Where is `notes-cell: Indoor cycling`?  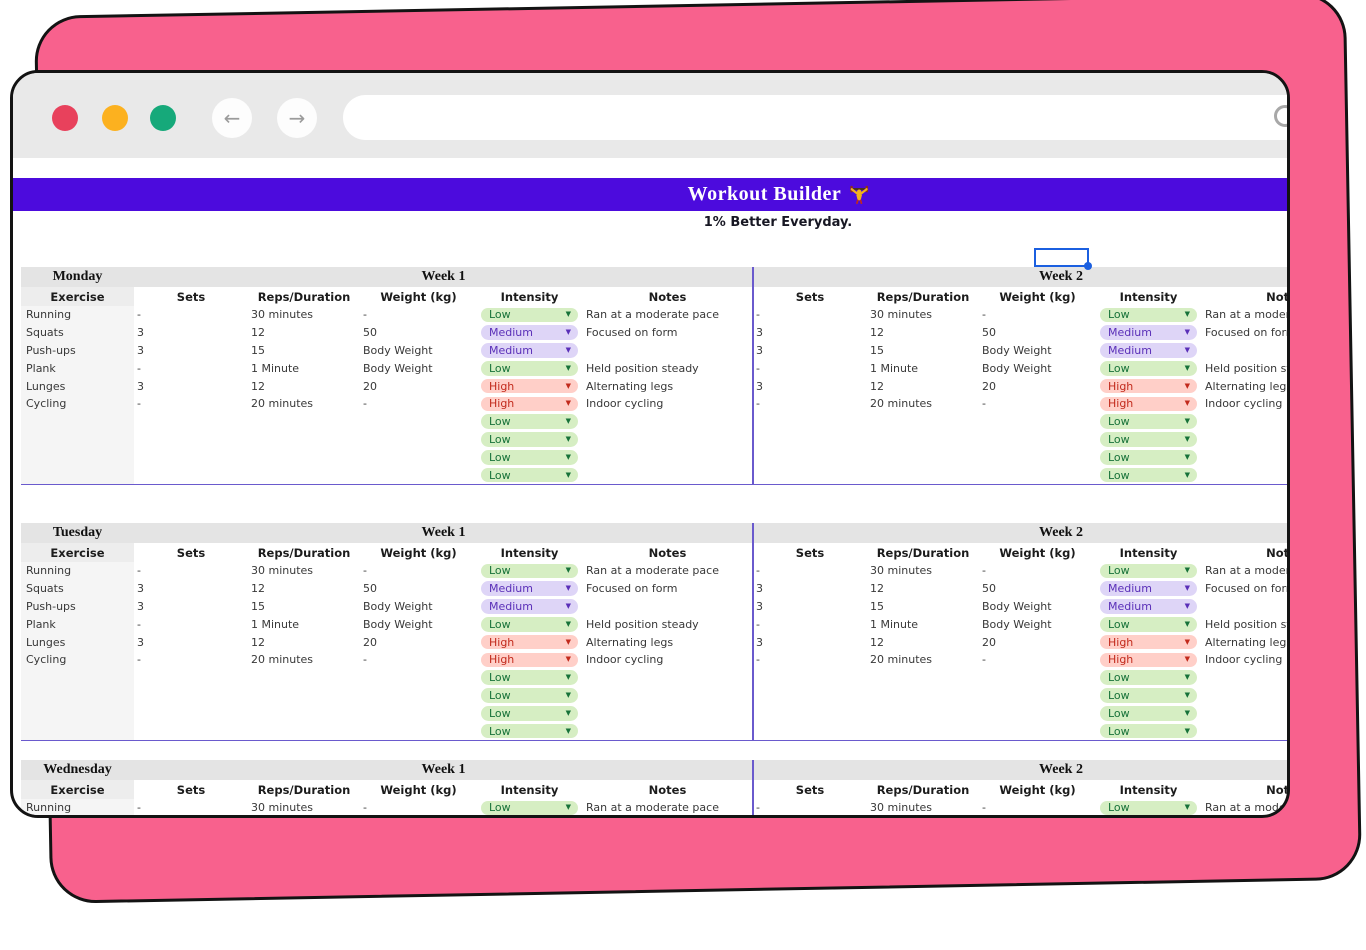 notes-cell: Indoor cycling is located at coordinates (625, 404).